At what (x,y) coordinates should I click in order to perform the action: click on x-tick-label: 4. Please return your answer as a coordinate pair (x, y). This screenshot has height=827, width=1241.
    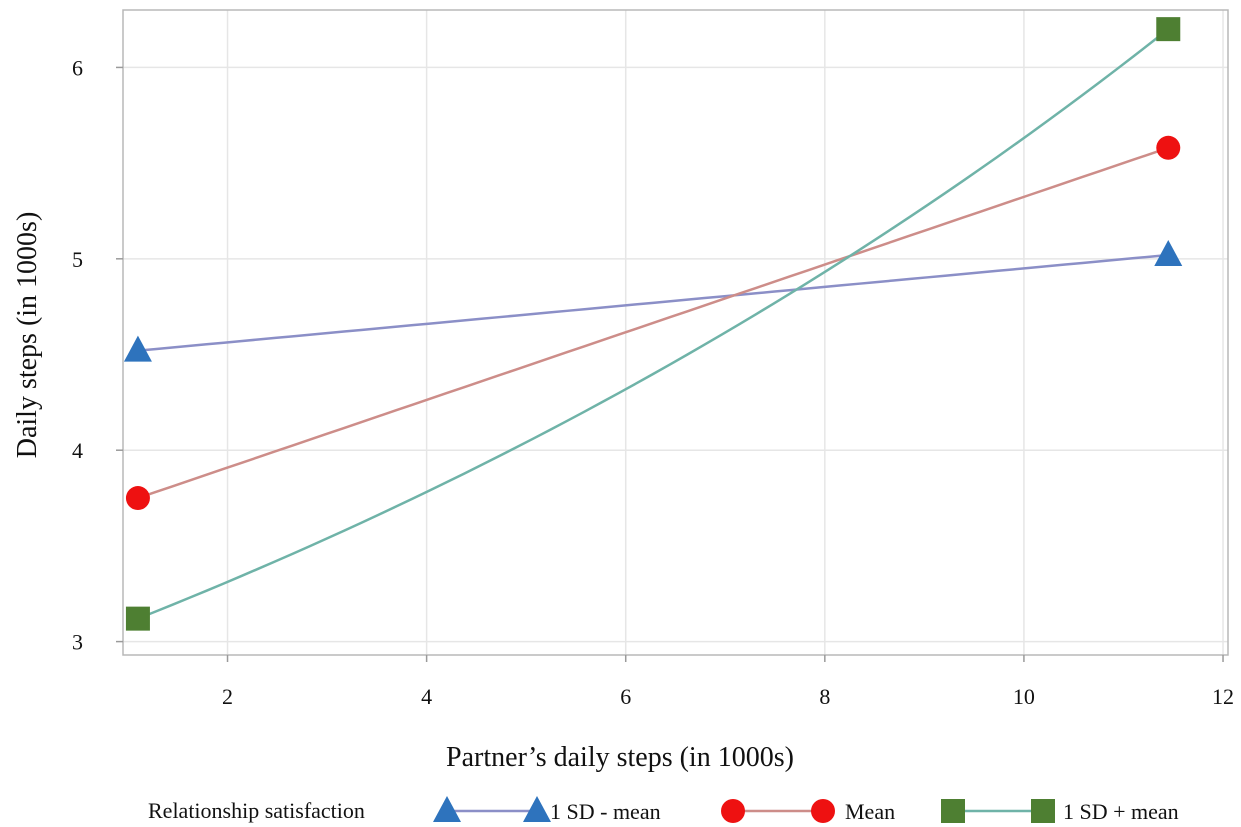
    Looking at the image, I should click on (426, 696).